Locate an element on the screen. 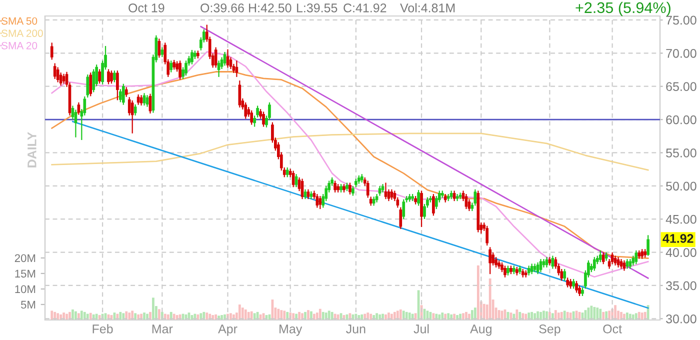 The image size is (700, 340). x-tick-label: Aug is located at coordinates (481, 330).